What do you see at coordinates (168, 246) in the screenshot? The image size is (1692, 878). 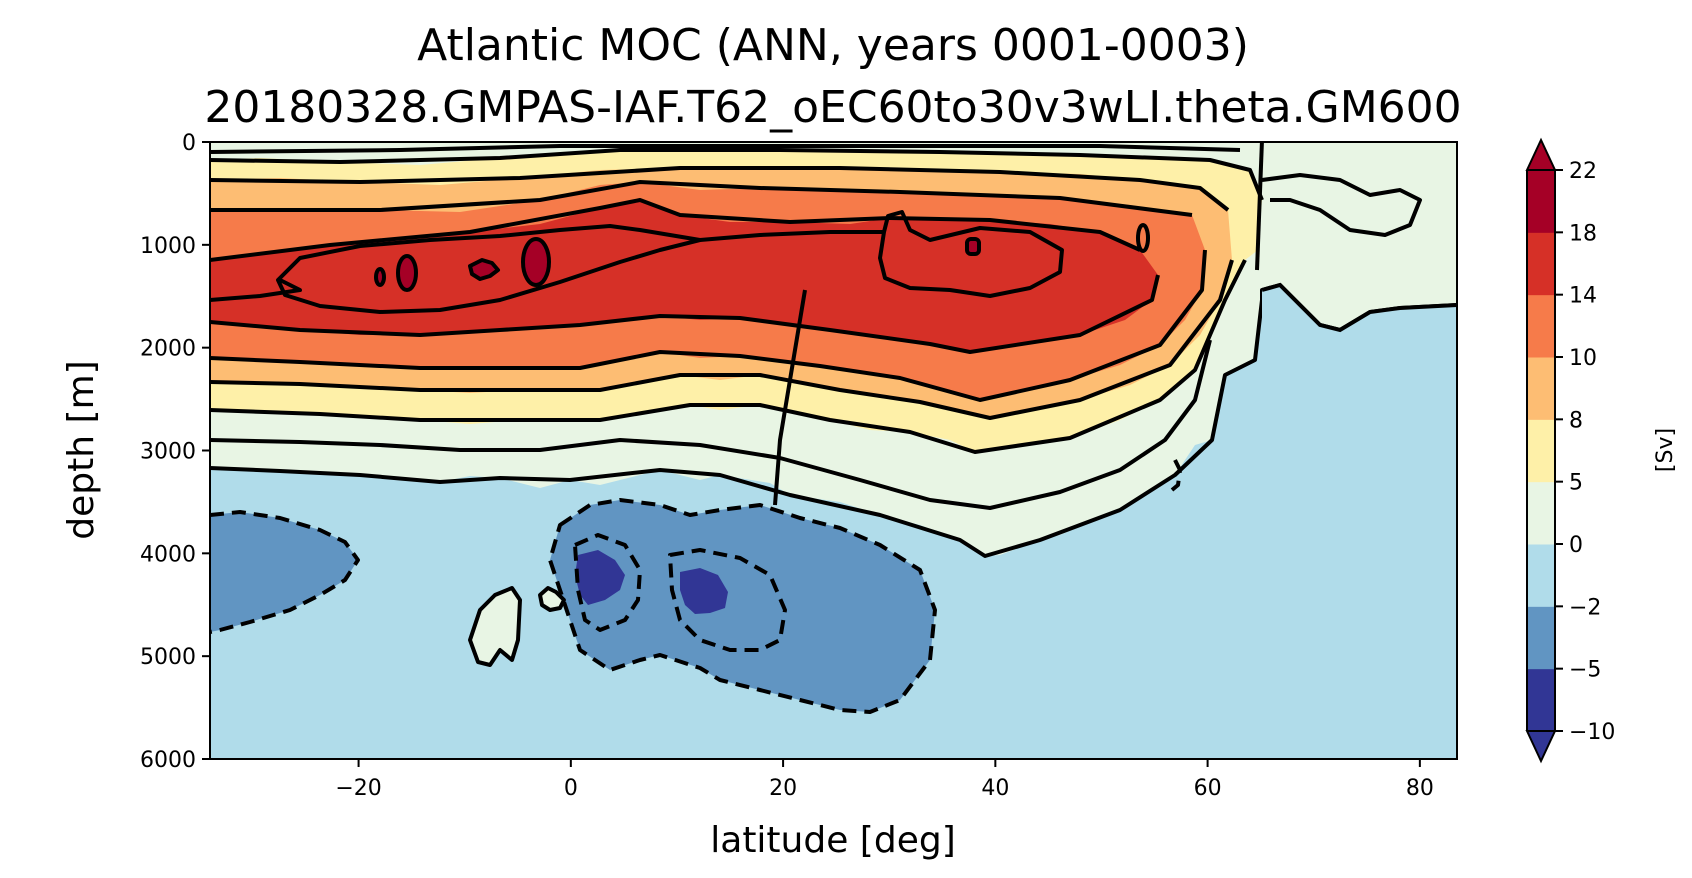 I see `y-tick-label: 1000` at bounding box center [168, 246].